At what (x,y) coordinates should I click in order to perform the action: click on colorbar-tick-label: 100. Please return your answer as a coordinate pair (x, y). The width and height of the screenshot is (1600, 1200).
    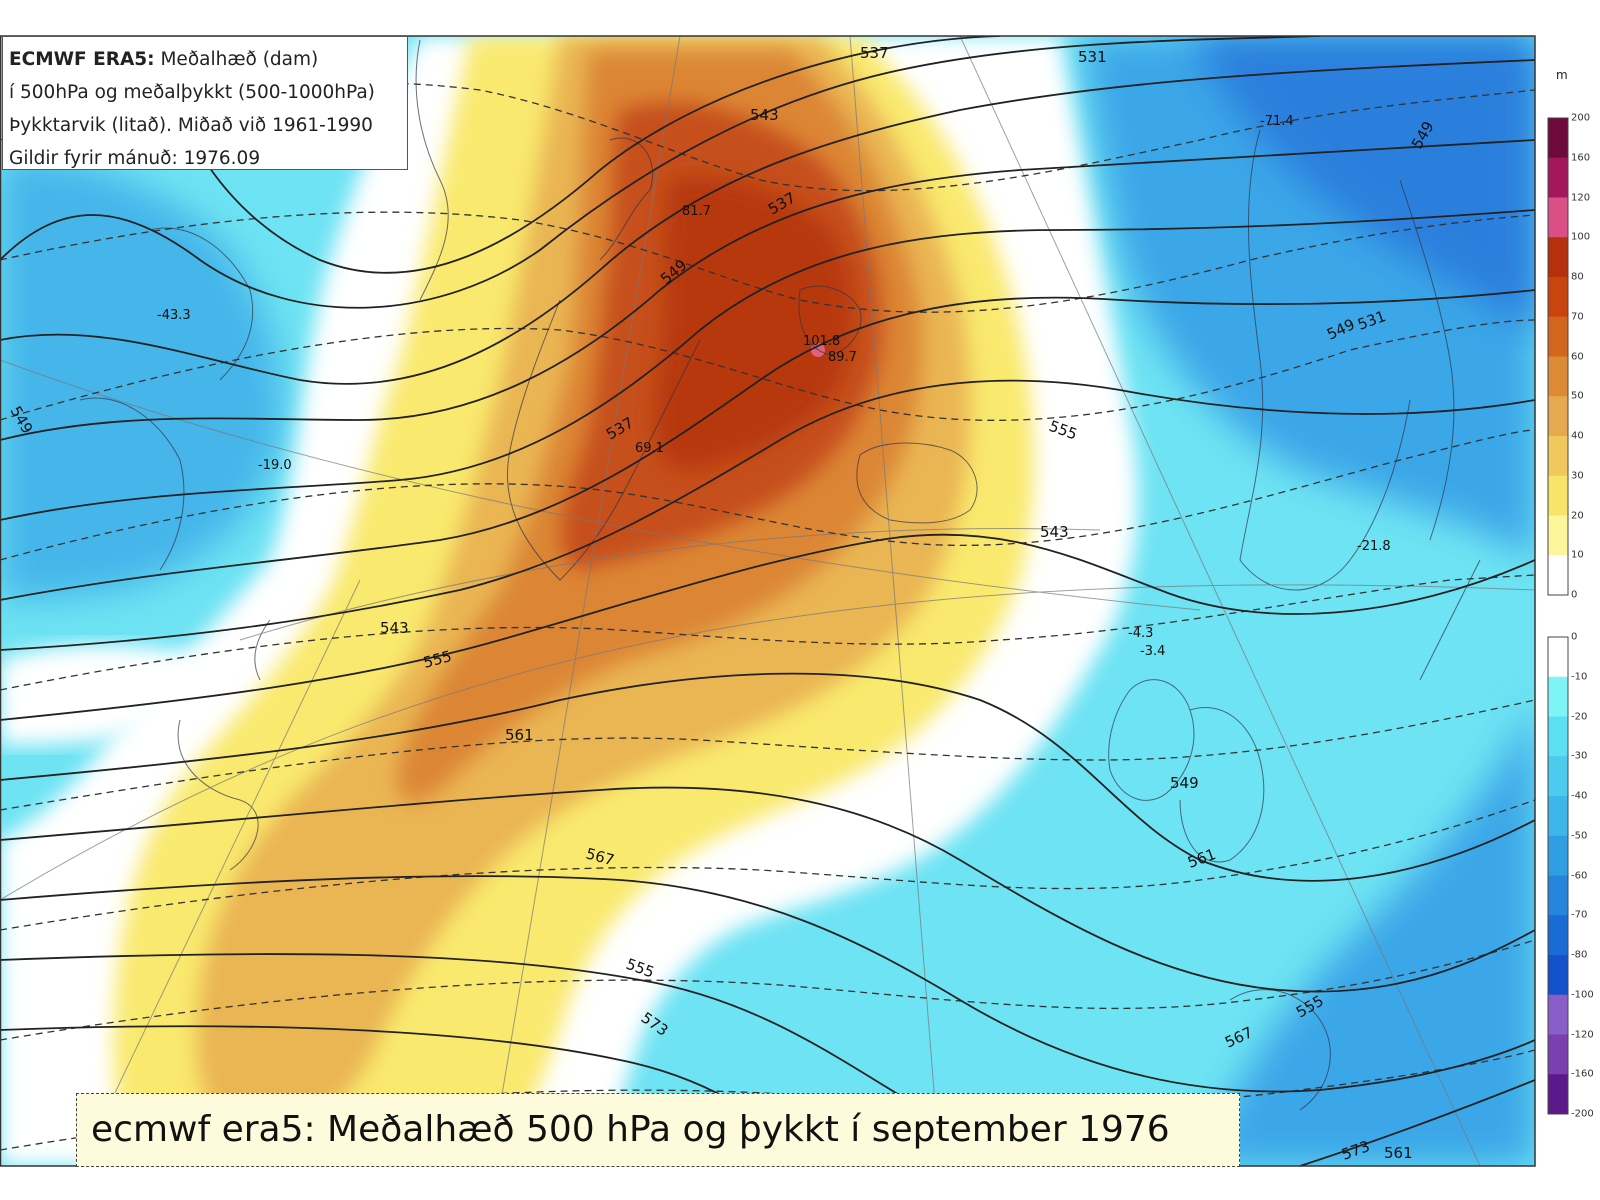
    Looking at the image, I should click on (1581, 237).